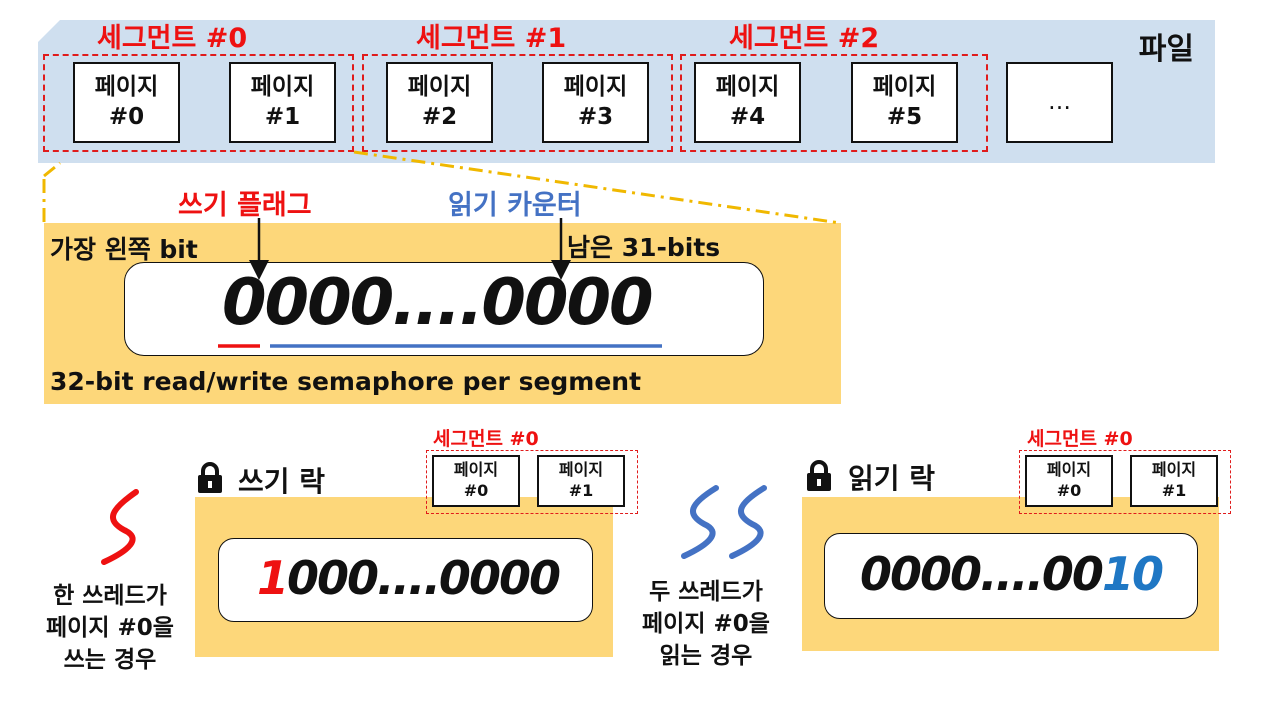 Image resolution: width=1280 pixels, height=720 pixels. Describe the element at coordinates (1069, 481) in the screenshot. I see `read-lock-page-0: 페이지 #0` at that location.